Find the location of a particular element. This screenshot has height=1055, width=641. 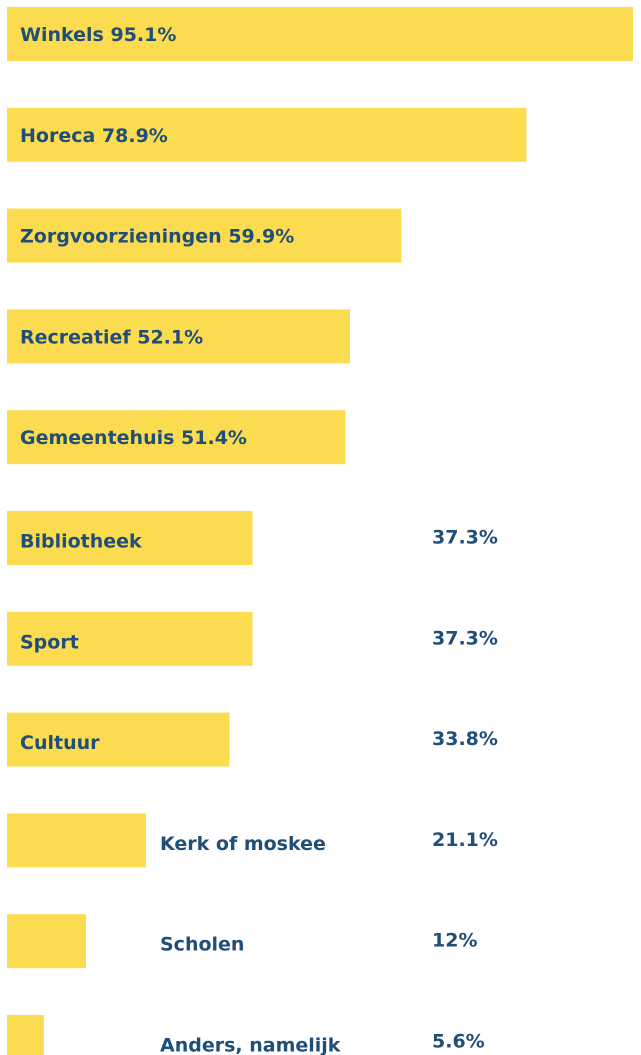

value-label: 59.9% is located at coordinates (261, 236).